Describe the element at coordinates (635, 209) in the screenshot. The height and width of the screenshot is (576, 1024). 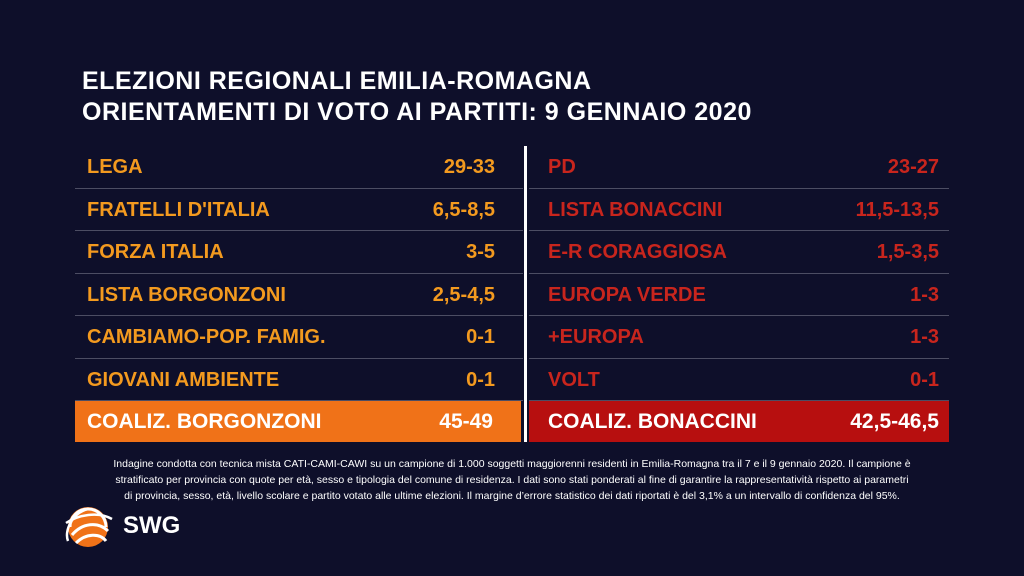
I see `party-name: LISTA BONACCINI` at that location.